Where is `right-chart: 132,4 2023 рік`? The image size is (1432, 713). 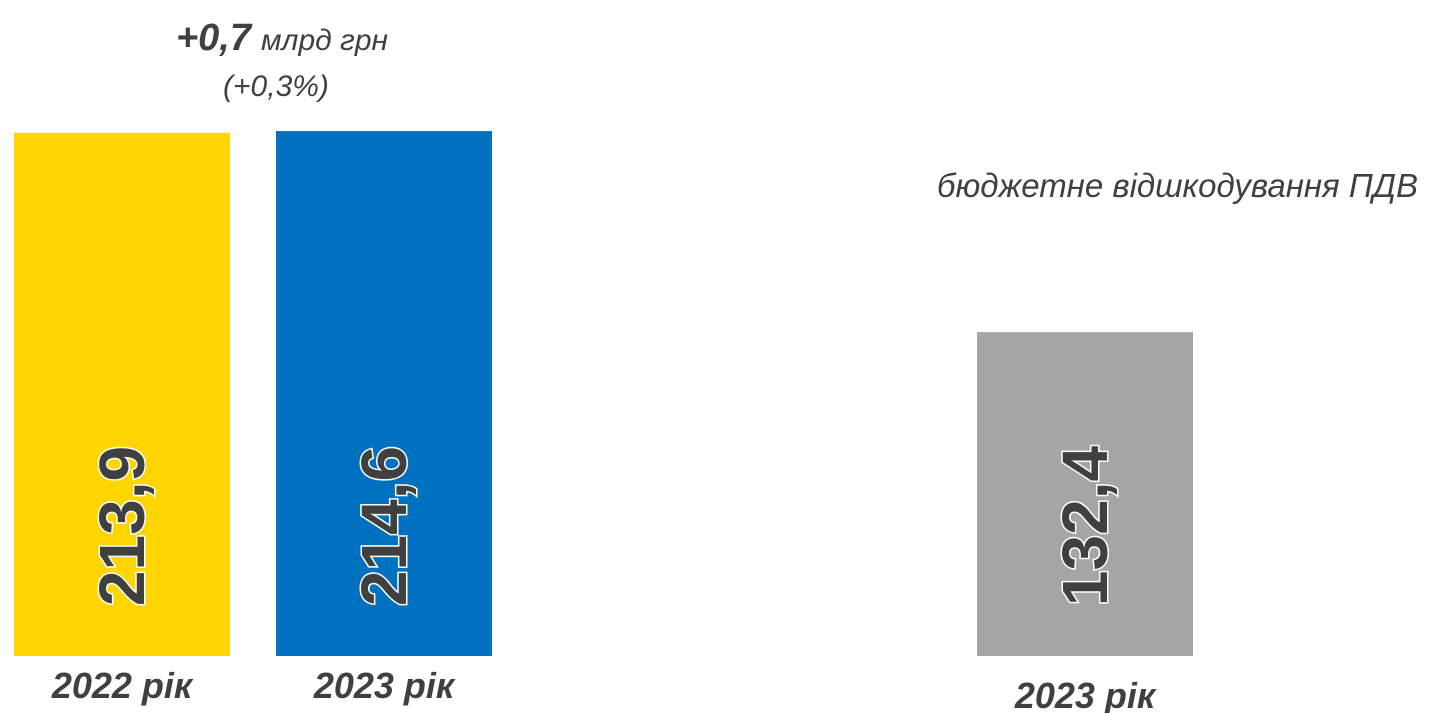 right-chart: 132,4 2023 рік is located at coordinates (1085, 522).